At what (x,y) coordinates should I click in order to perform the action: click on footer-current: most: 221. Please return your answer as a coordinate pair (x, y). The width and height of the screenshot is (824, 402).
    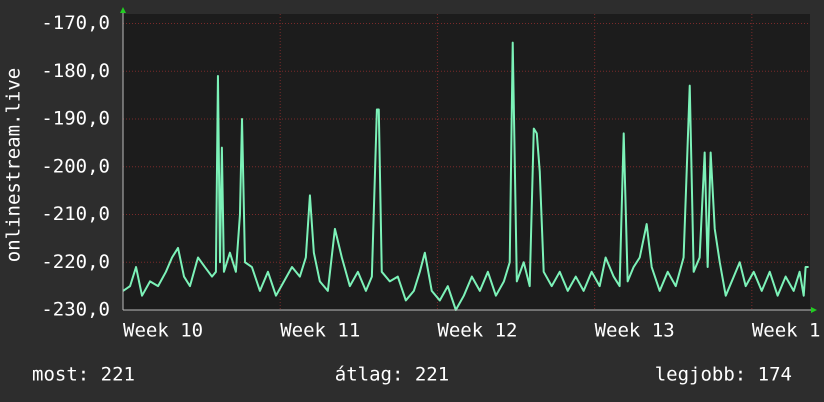
    Looking at the image, I should click on (83, 375).